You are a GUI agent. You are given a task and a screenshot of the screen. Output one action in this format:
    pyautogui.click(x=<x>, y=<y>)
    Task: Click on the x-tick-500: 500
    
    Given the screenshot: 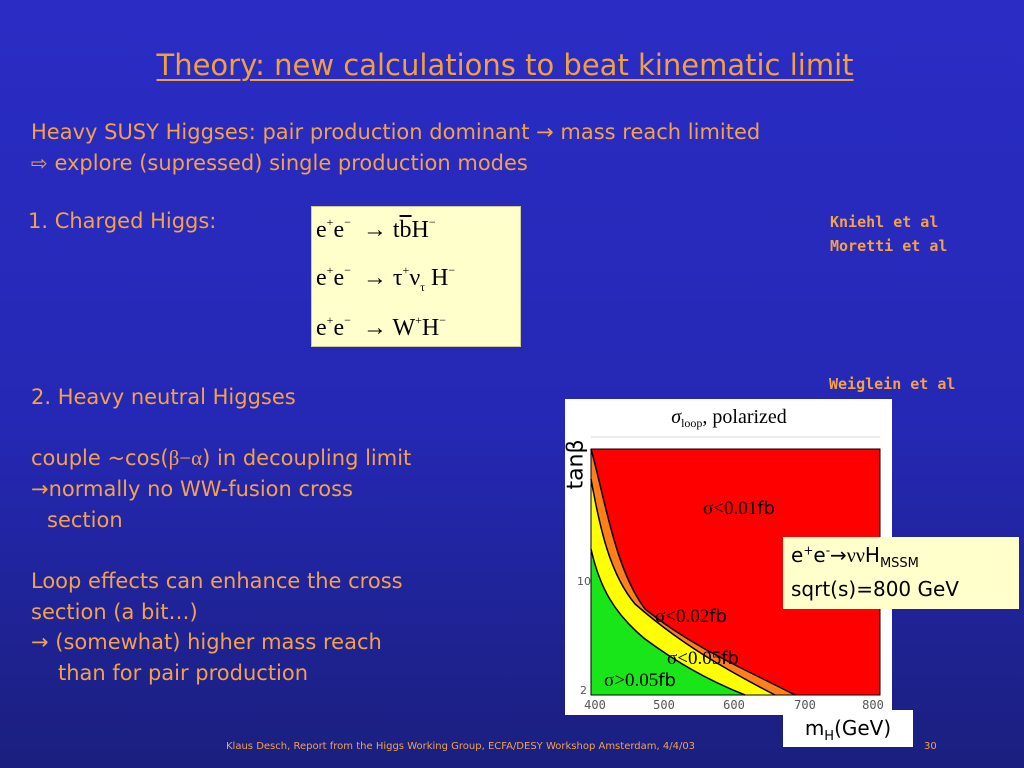 What is the action you would take?
    pyautogui.click(x=664, y=705)
    